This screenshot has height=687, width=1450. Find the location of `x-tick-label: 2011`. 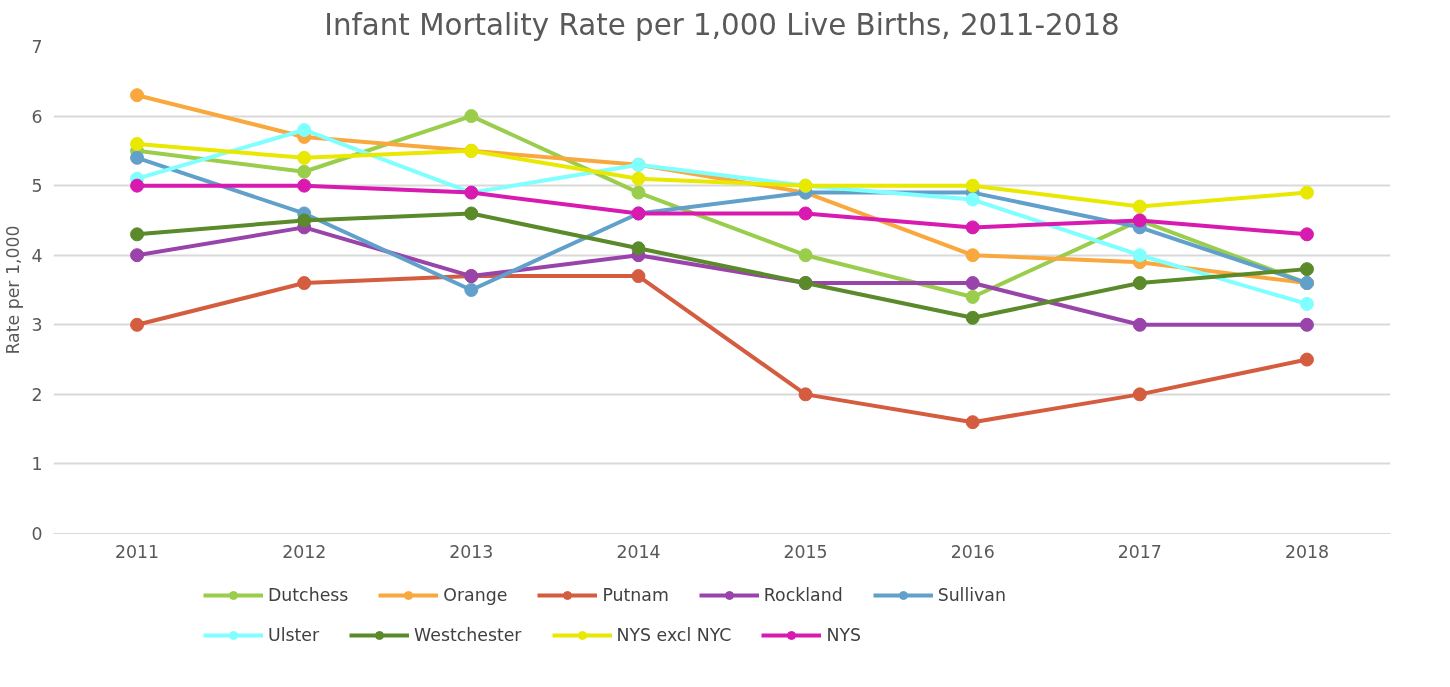

x-tick-label: 2011 is located at coordinates (137, 551).